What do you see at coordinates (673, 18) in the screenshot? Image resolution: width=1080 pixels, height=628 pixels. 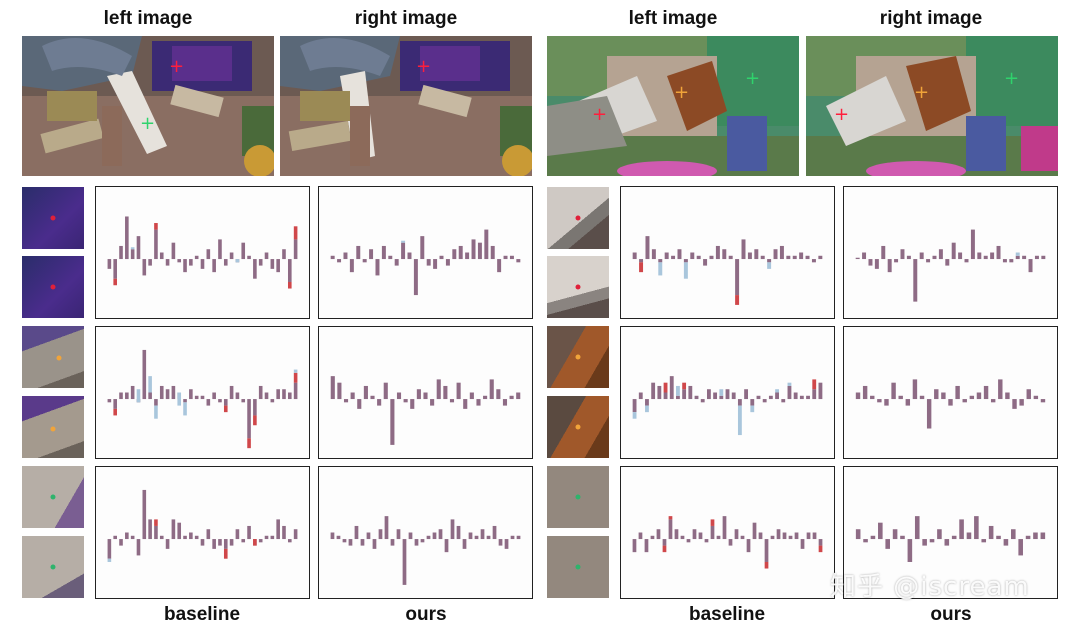 I see `header-left-image-2: left image` at bounding box center [673, 18].